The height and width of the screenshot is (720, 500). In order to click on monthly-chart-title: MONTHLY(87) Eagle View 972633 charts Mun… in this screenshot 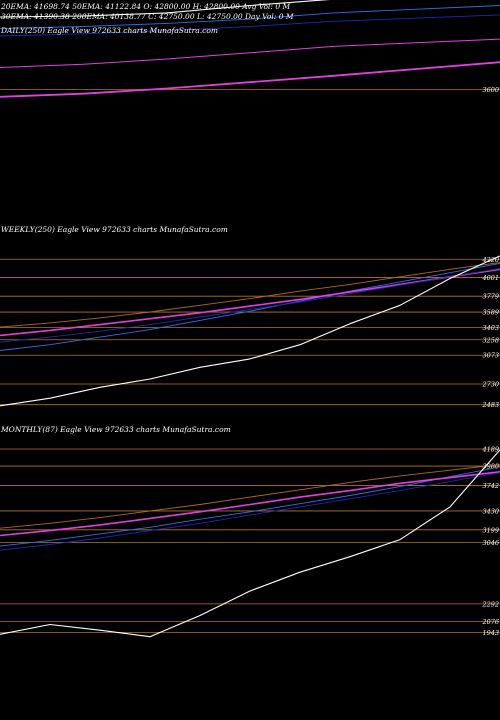, I will do `click(115, 429)`.